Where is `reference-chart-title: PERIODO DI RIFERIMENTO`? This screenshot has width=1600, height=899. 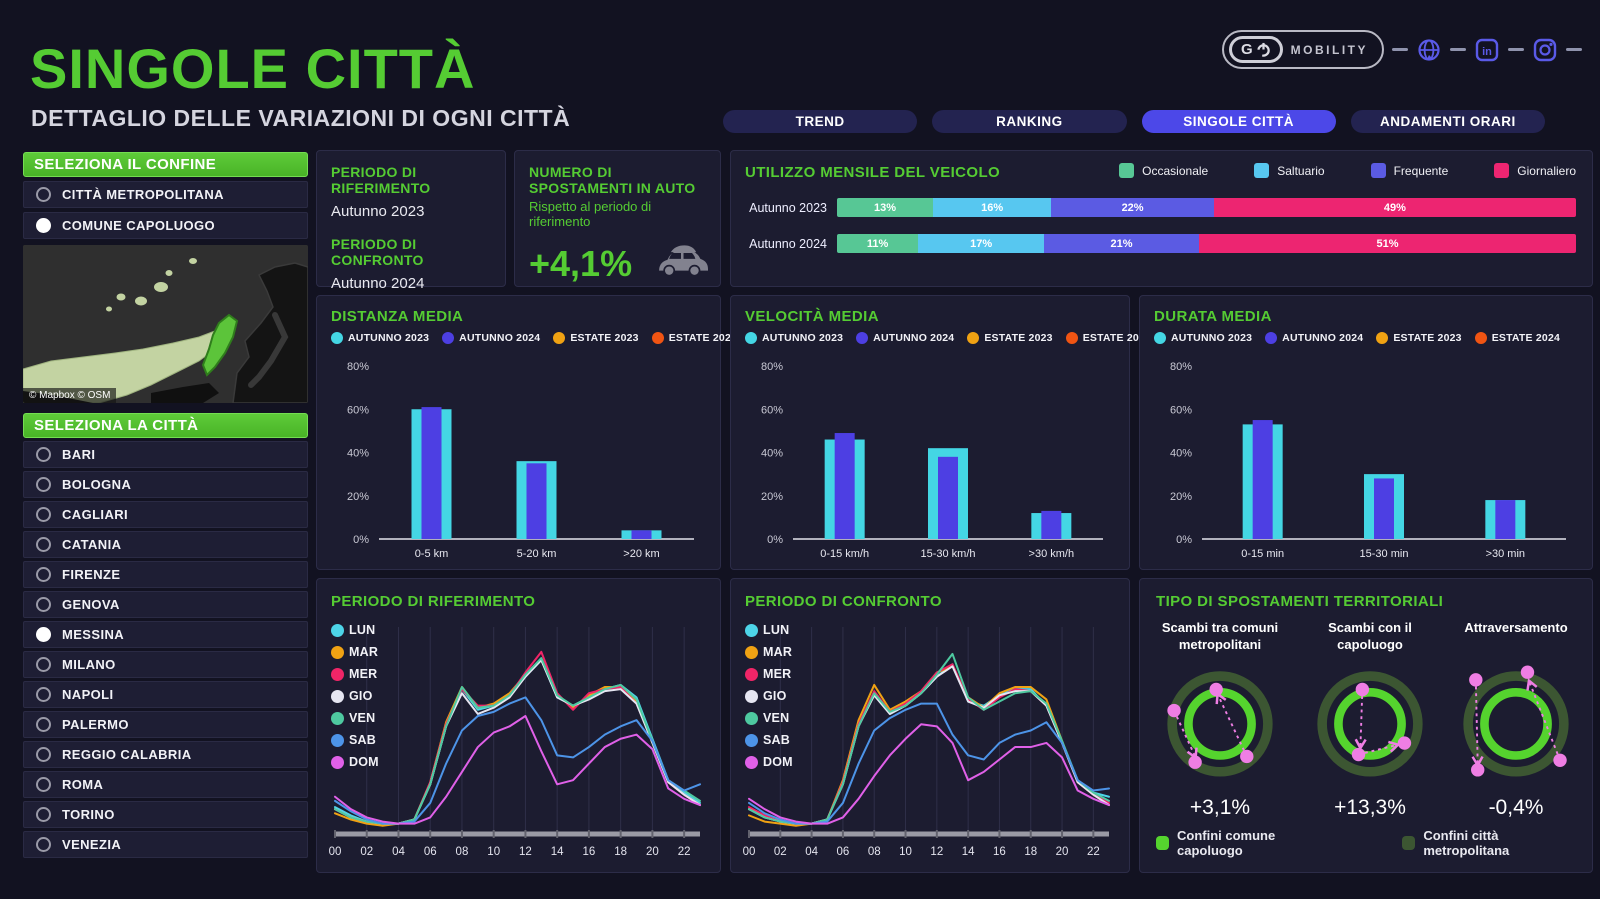
reference-chart-title: PERIODO DI RIFERIMENTO is located at coordinates (433, 601).